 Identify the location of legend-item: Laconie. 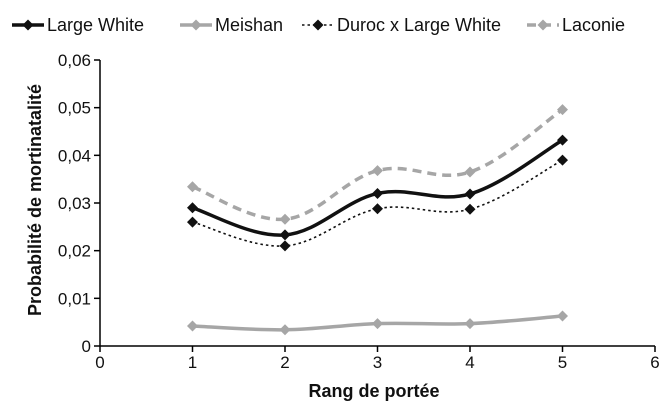
(576, 25).